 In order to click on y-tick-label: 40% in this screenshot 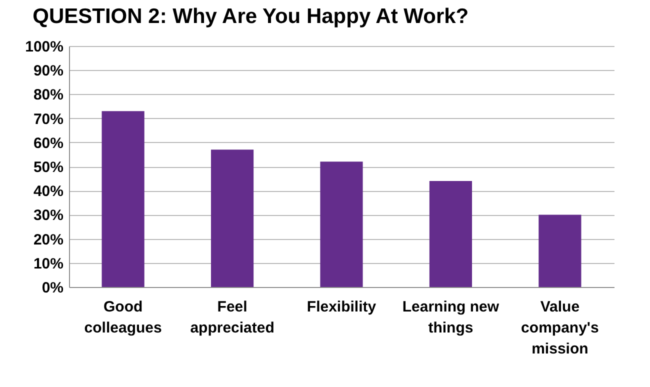, I will do `click(48, 191)`.